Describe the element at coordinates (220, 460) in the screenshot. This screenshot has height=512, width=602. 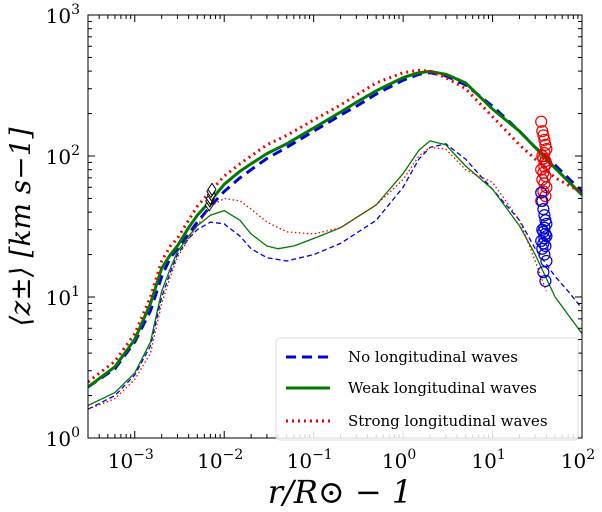
I see `x-tick-label: 10⁻²` at that location.